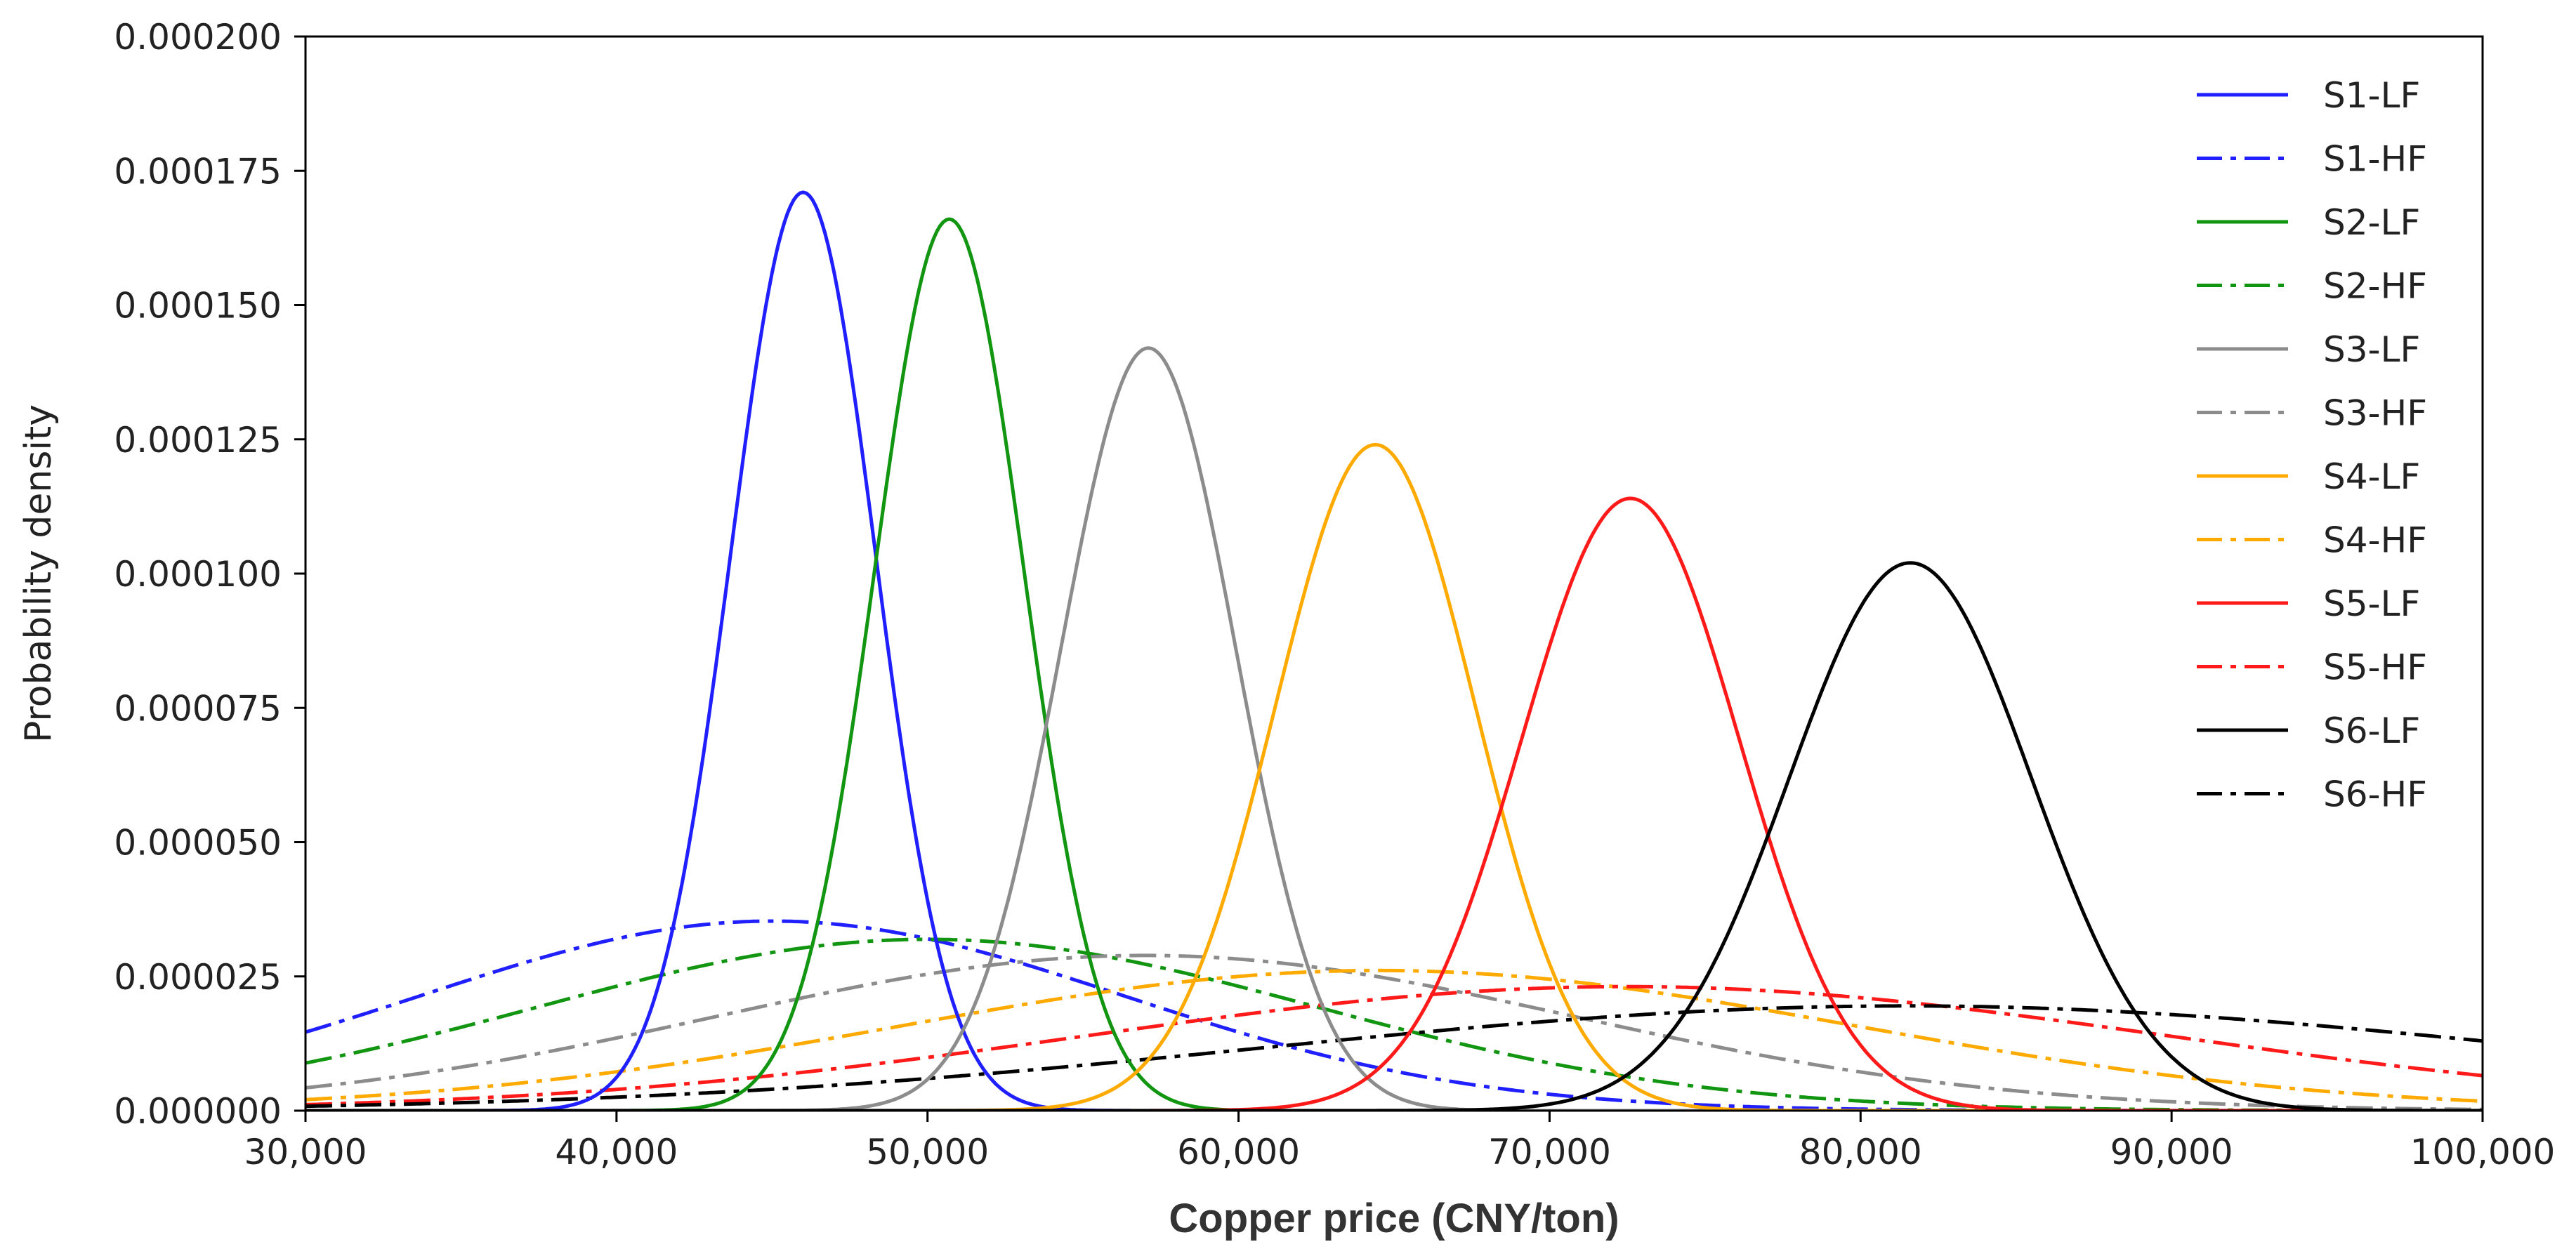 The width and height of the screenshot is (2576, 1256). What do you see at coordinates (2375, 667) in the screenshot?
I see `legend-label-s5-hf: S5-HF` at bounding box center [2375, 667].